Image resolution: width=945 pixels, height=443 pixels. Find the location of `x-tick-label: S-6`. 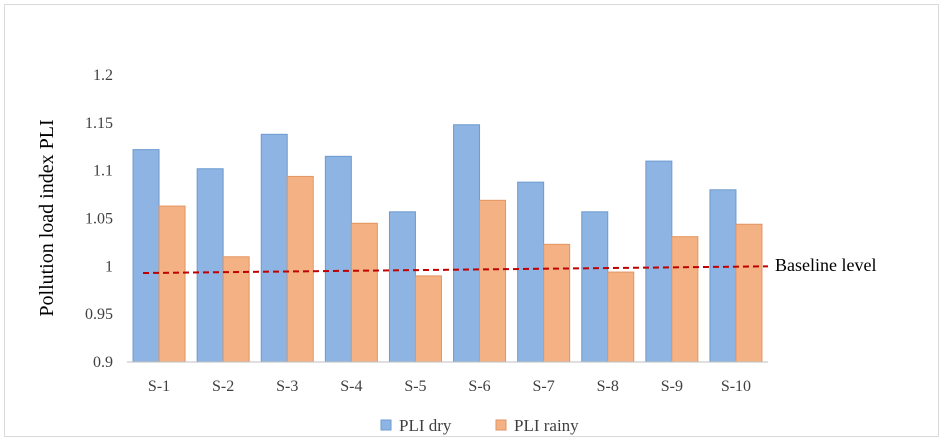

x-tick-label: S-6 is located at coordinates (479, 386).